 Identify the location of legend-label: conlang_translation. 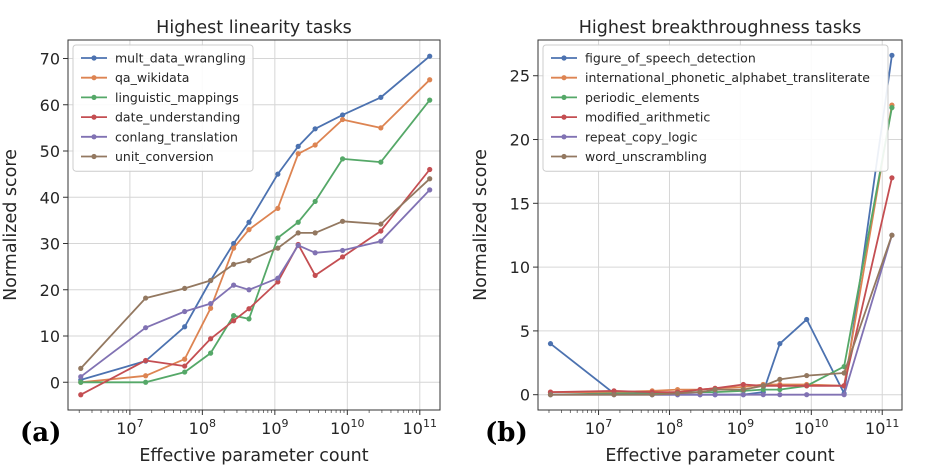
(176, 136).